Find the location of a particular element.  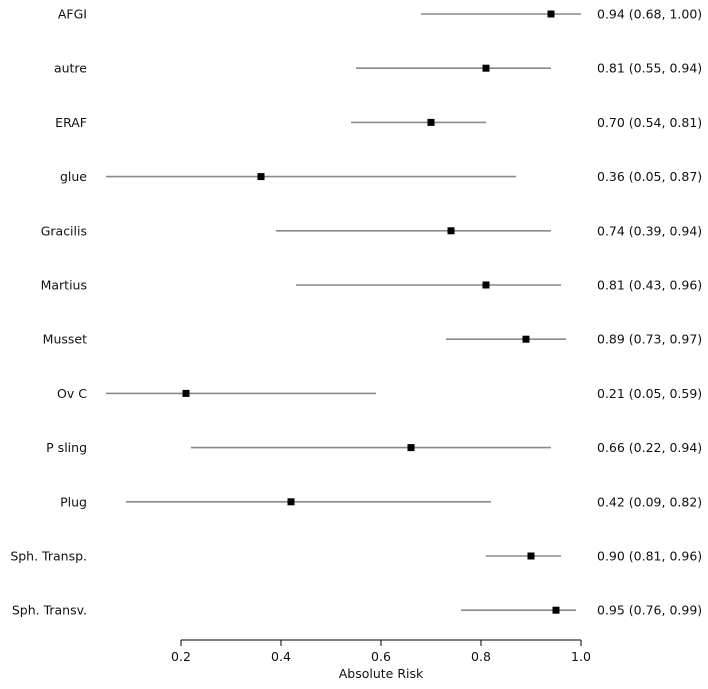

forest-row: Gracilis 0.74 (0.39, 0.94) is located at coordinates (371, 230).